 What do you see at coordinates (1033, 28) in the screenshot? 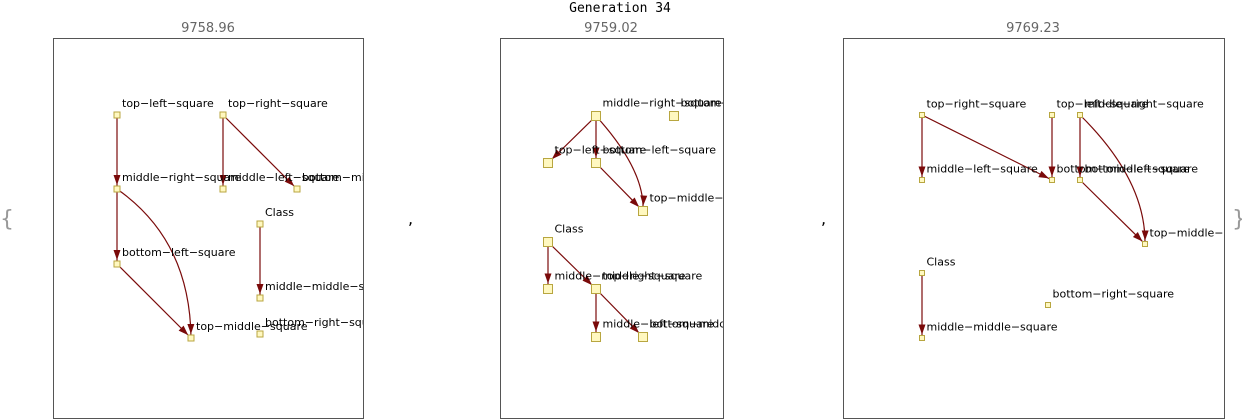
I see `panel-score: 9769.23` at bounding box center [1033, 28].